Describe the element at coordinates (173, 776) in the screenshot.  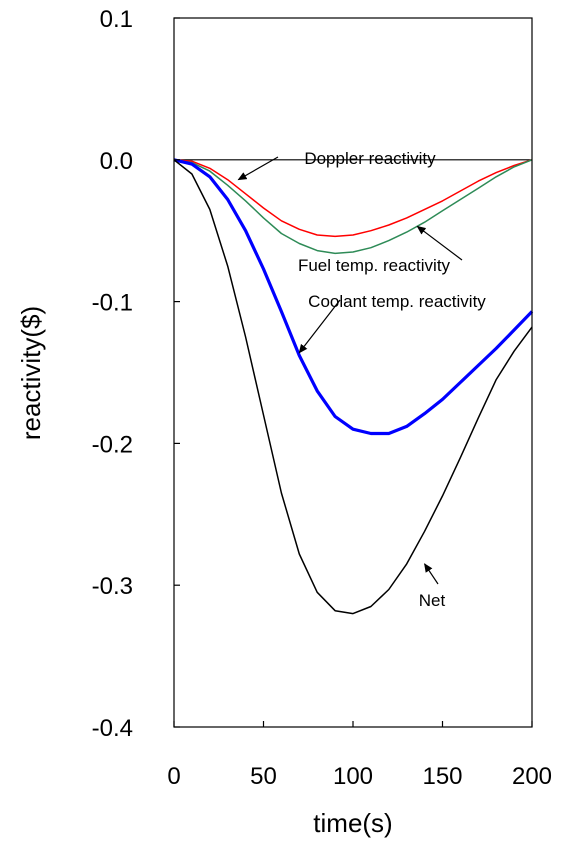
I see `x-tick-label: 0` at that location.